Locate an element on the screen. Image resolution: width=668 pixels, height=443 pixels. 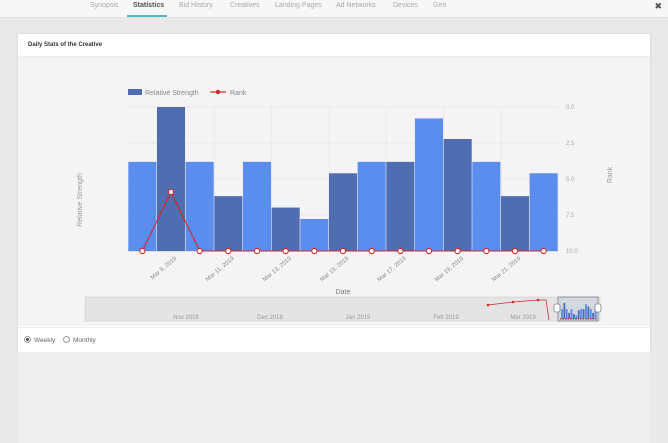
x-tick-label: Mar 9, 2019 is located at coordinates (164, 269).